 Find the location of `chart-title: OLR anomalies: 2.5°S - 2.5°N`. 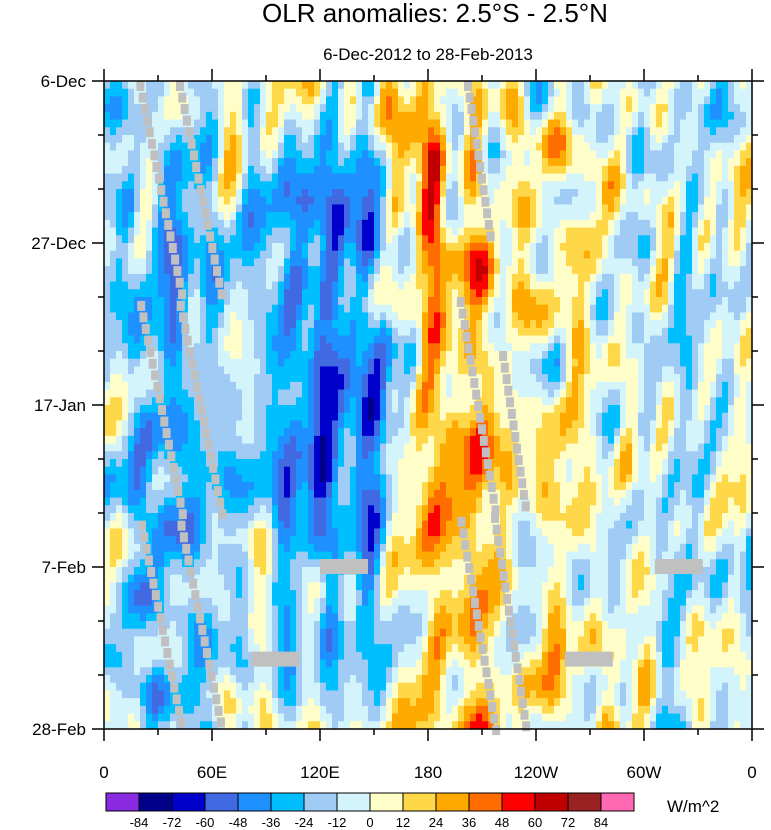

chart-title: OLR anomalies: 2.5°S - 2.5°N is located at coordinates (435, 14).